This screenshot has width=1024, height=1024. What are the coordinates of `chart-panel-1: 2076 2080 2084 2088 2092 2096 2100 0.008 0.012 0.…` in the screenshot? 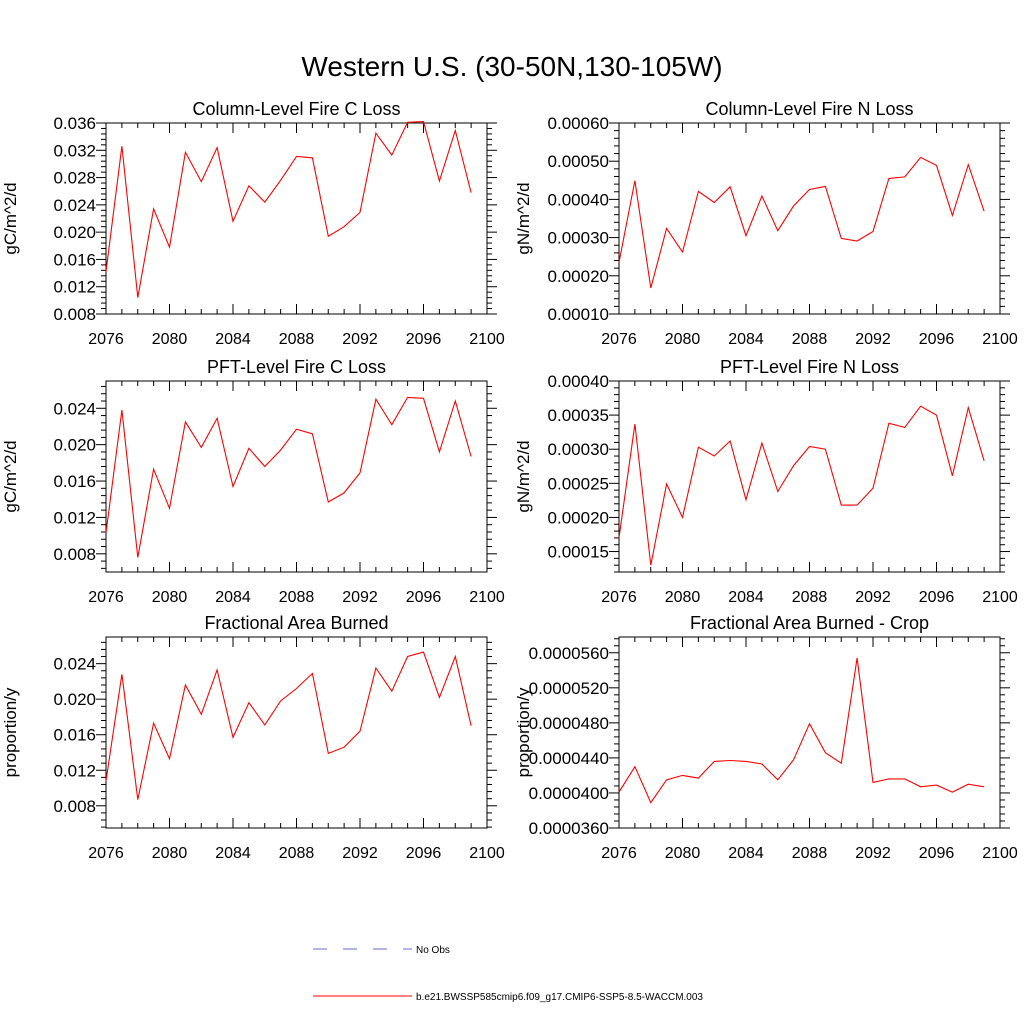 It's located at (253, 223).